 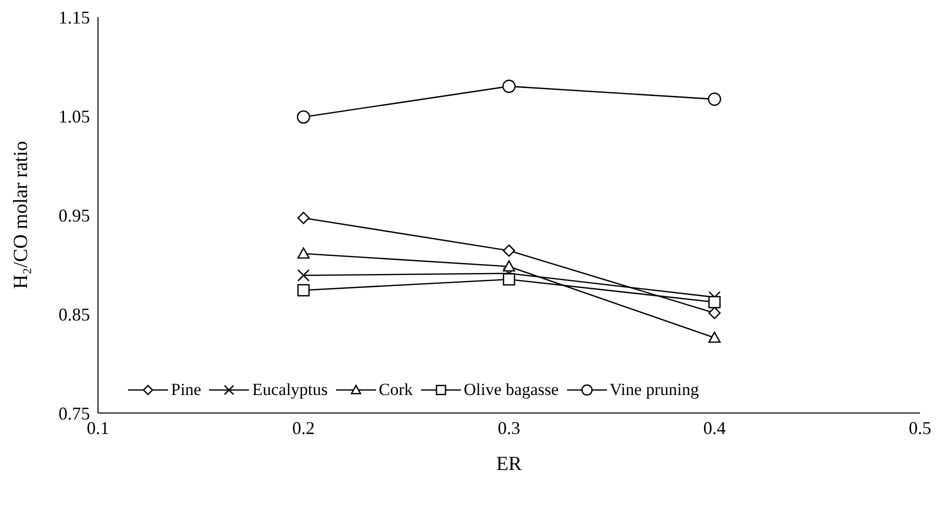 What do you see at coordinates (511, 390) in the screenshot?
I see `legend-label: Olive bagasse` at bounding box center [511, 390].